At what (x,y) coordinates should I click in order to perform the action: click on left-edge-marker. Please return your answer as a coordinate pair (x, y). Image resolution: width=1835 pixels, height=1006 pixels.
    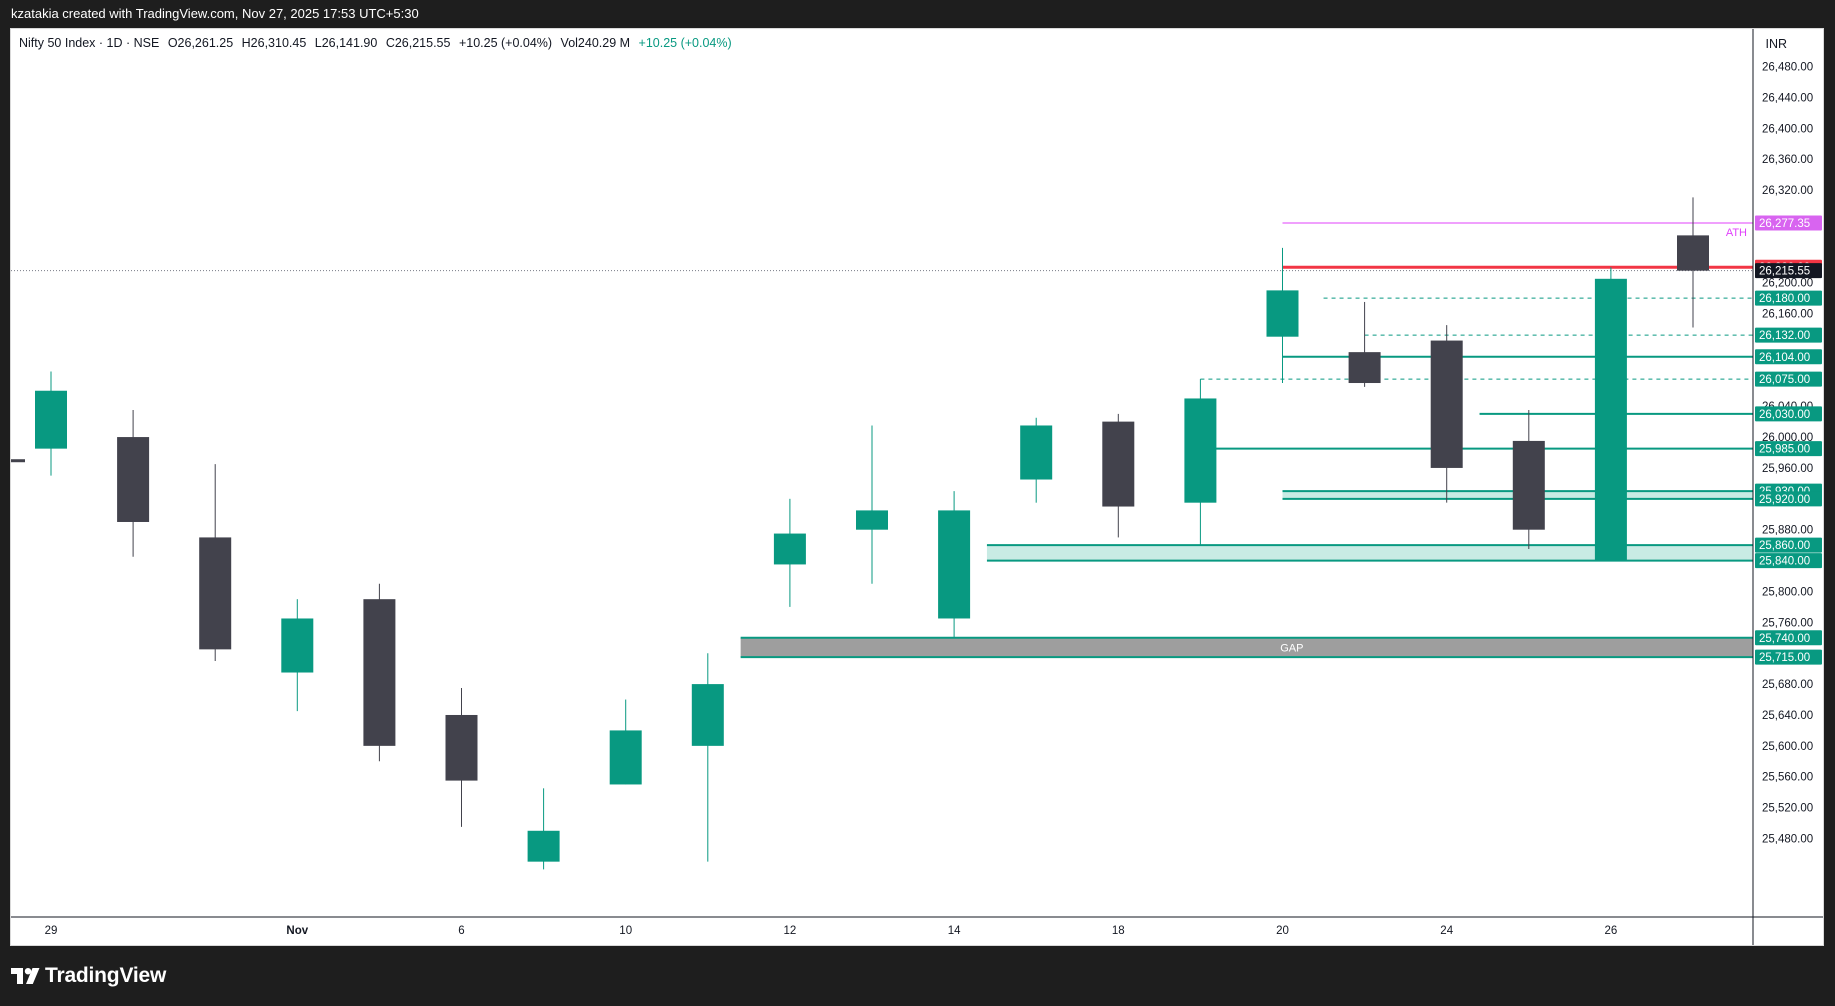
    Looking at the image, I should click on (18, 461).